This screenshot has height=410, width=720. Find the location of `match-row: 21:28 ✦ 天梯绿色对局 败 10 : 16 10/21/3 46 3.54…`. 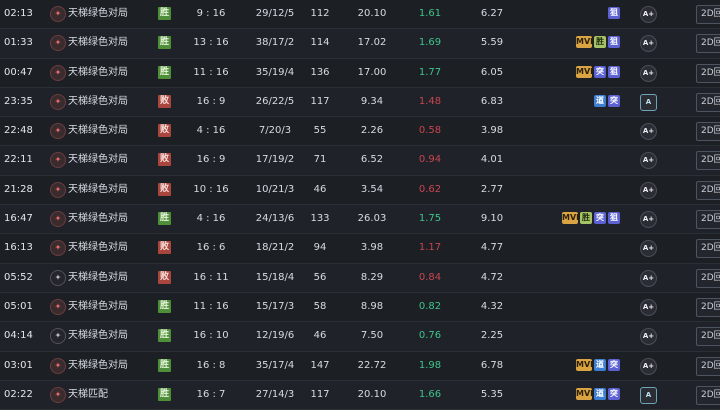

match-row: 21:28 ✦ 天梯绿色对局 败 10 : 16 10/21/3 46 3.54… is located at coordinates (360, 190).